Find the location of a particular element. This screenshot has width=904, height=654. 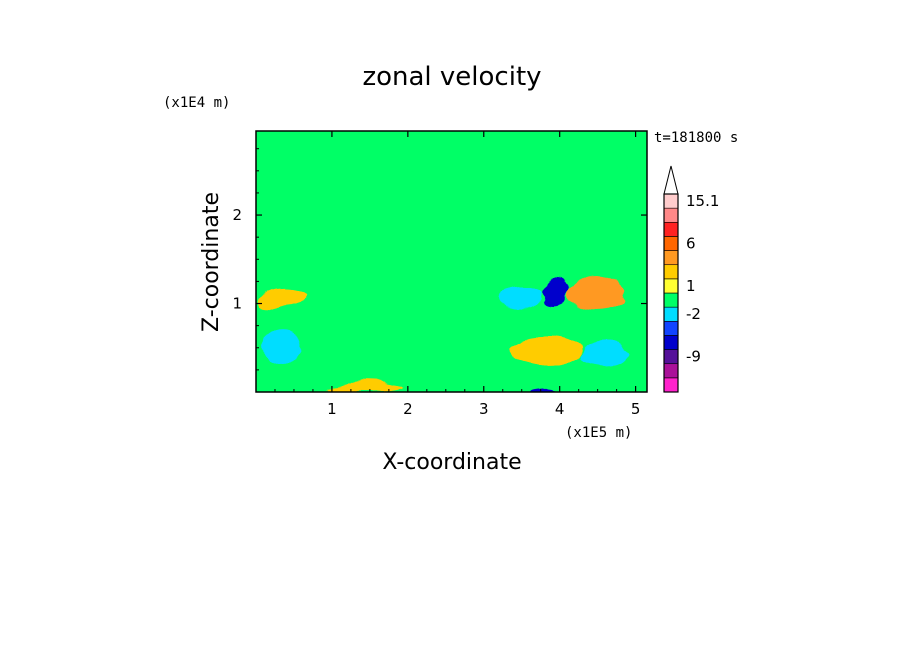

y-axis-label: Z-coordinate is located at coordinates (211, 262).